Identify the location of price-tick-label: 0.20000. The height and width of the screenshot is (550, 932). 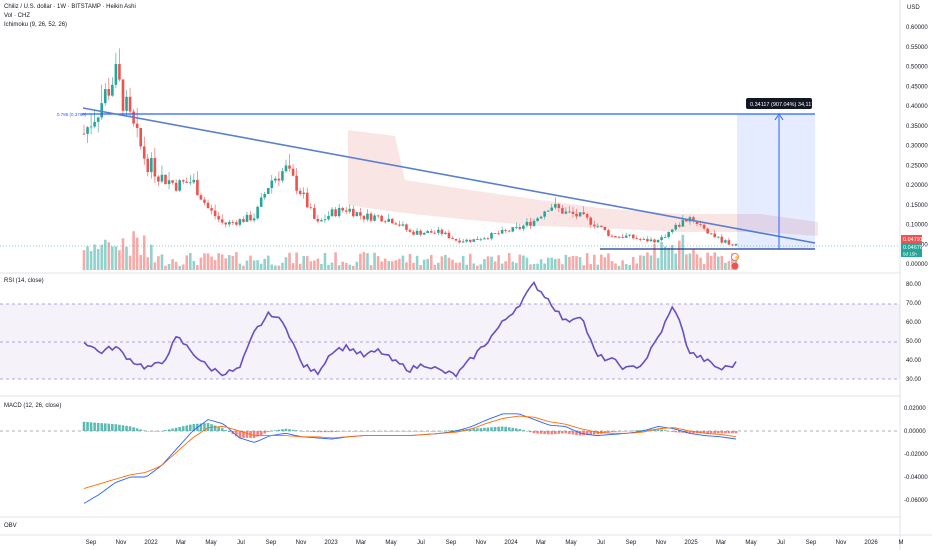
(917, 186).